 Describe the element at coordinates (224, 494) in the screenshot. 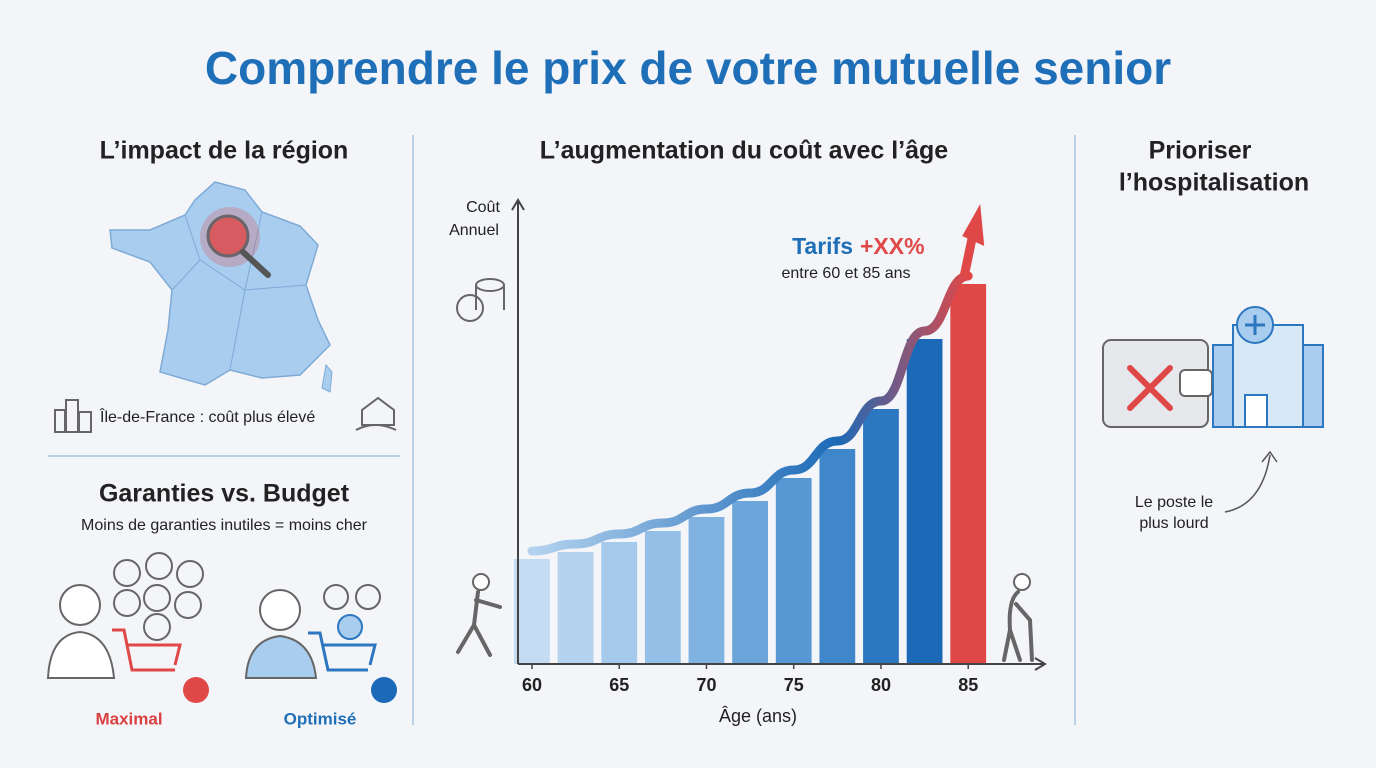

I see `section-title: Garanties vs. Budget` at that location.